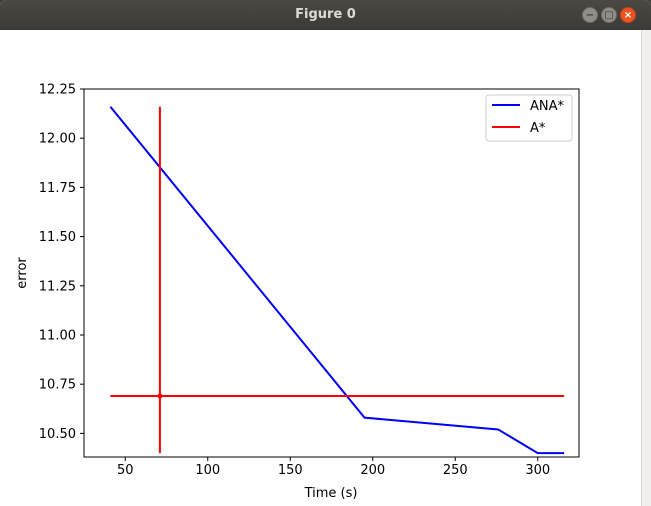 The image size is (651, 506). Describe the element at coordinates (628, 15) in the screenshot. I see `close-button: ×` at that location.